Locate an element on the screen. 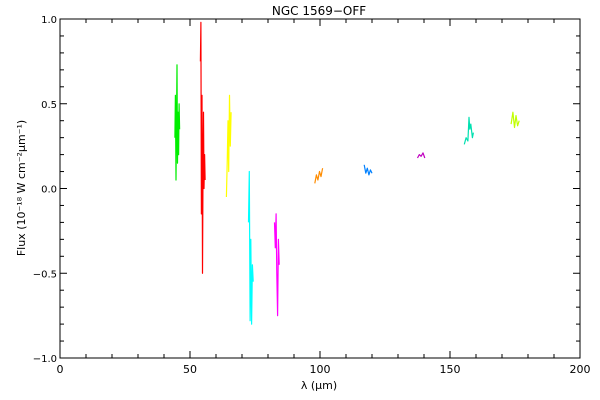  y-tick-label: 0.0 is located at coordinates (49, 190).